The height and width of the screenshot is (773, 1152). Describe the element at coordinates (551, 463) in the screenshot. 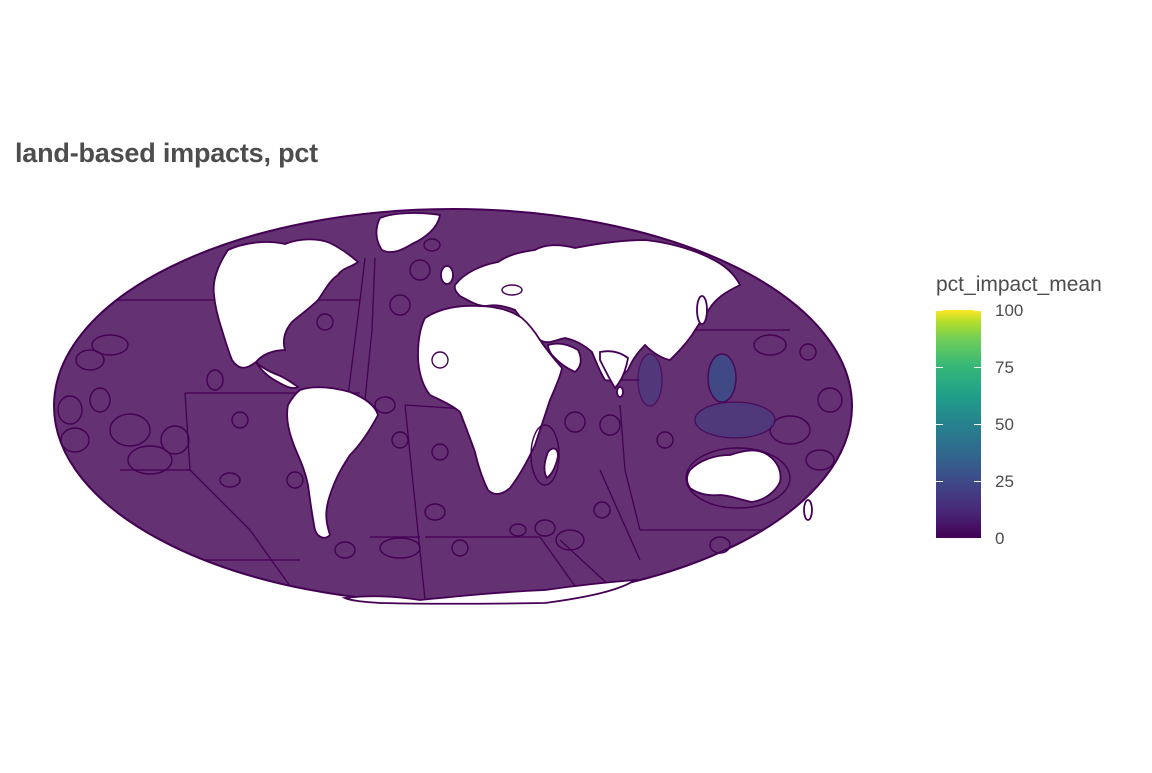

I see `madagascar` at that location.